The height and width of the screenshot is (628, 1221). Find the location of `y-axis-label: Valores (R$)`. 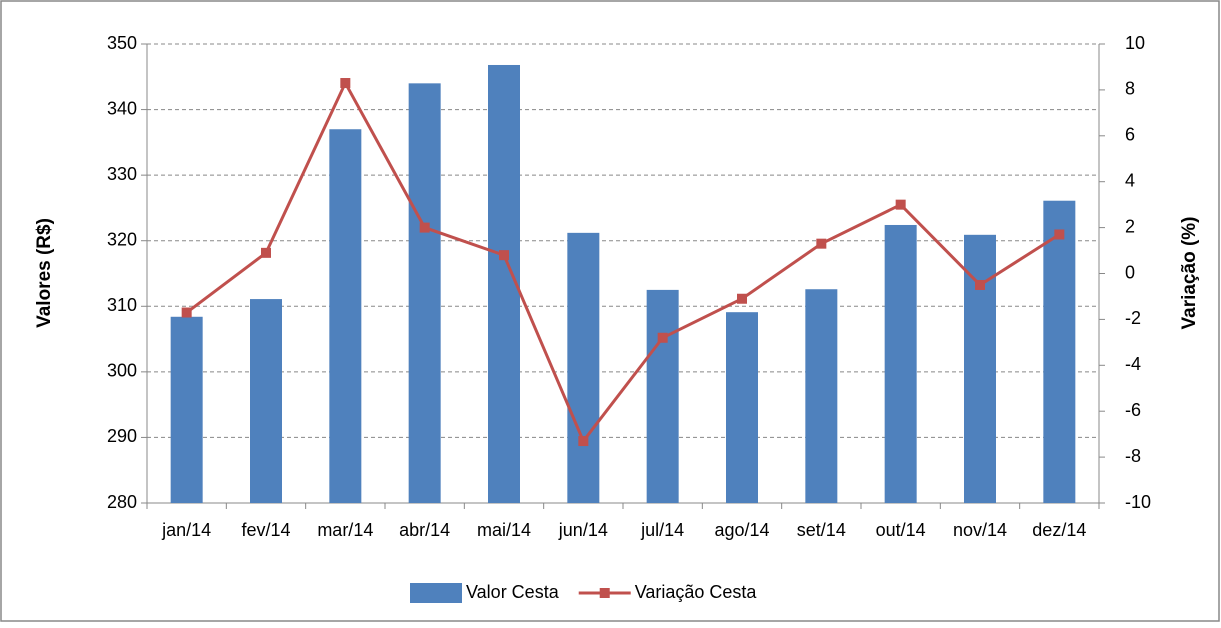

y-axis-label: Valores (R$) is located at coordinates (44, 273).